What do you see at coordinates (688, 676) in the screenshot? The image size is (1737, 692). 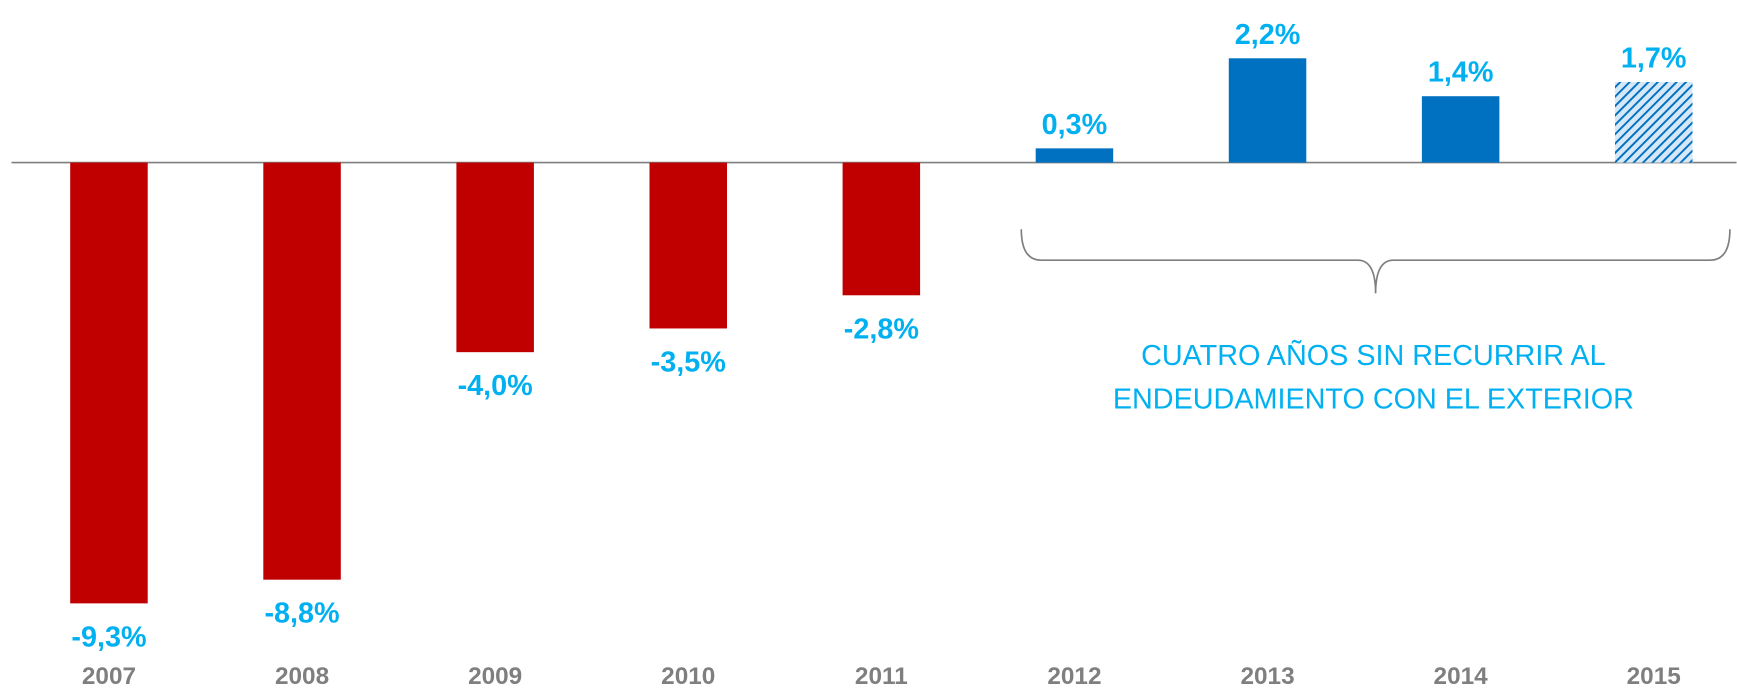 I see `x-tick-label: 2010` at bounding box center [688, 676].